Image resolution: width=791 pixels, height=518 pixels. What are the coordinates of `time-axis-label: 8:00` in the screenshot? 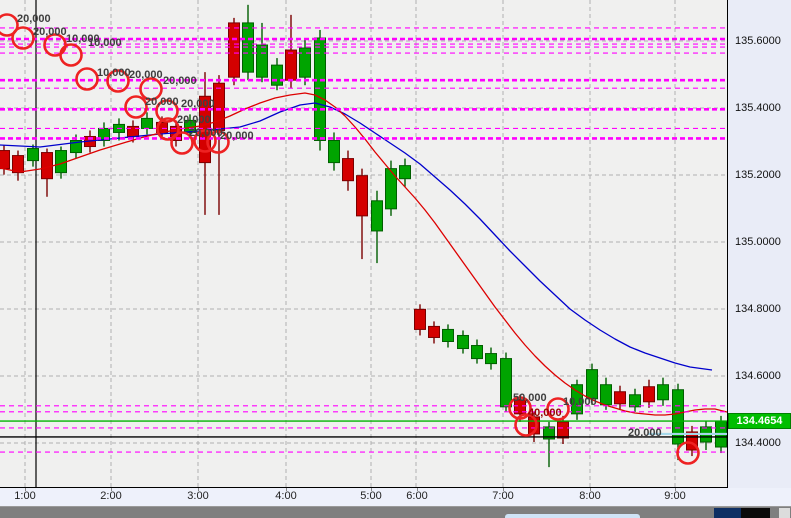 It's located at (590, 496).